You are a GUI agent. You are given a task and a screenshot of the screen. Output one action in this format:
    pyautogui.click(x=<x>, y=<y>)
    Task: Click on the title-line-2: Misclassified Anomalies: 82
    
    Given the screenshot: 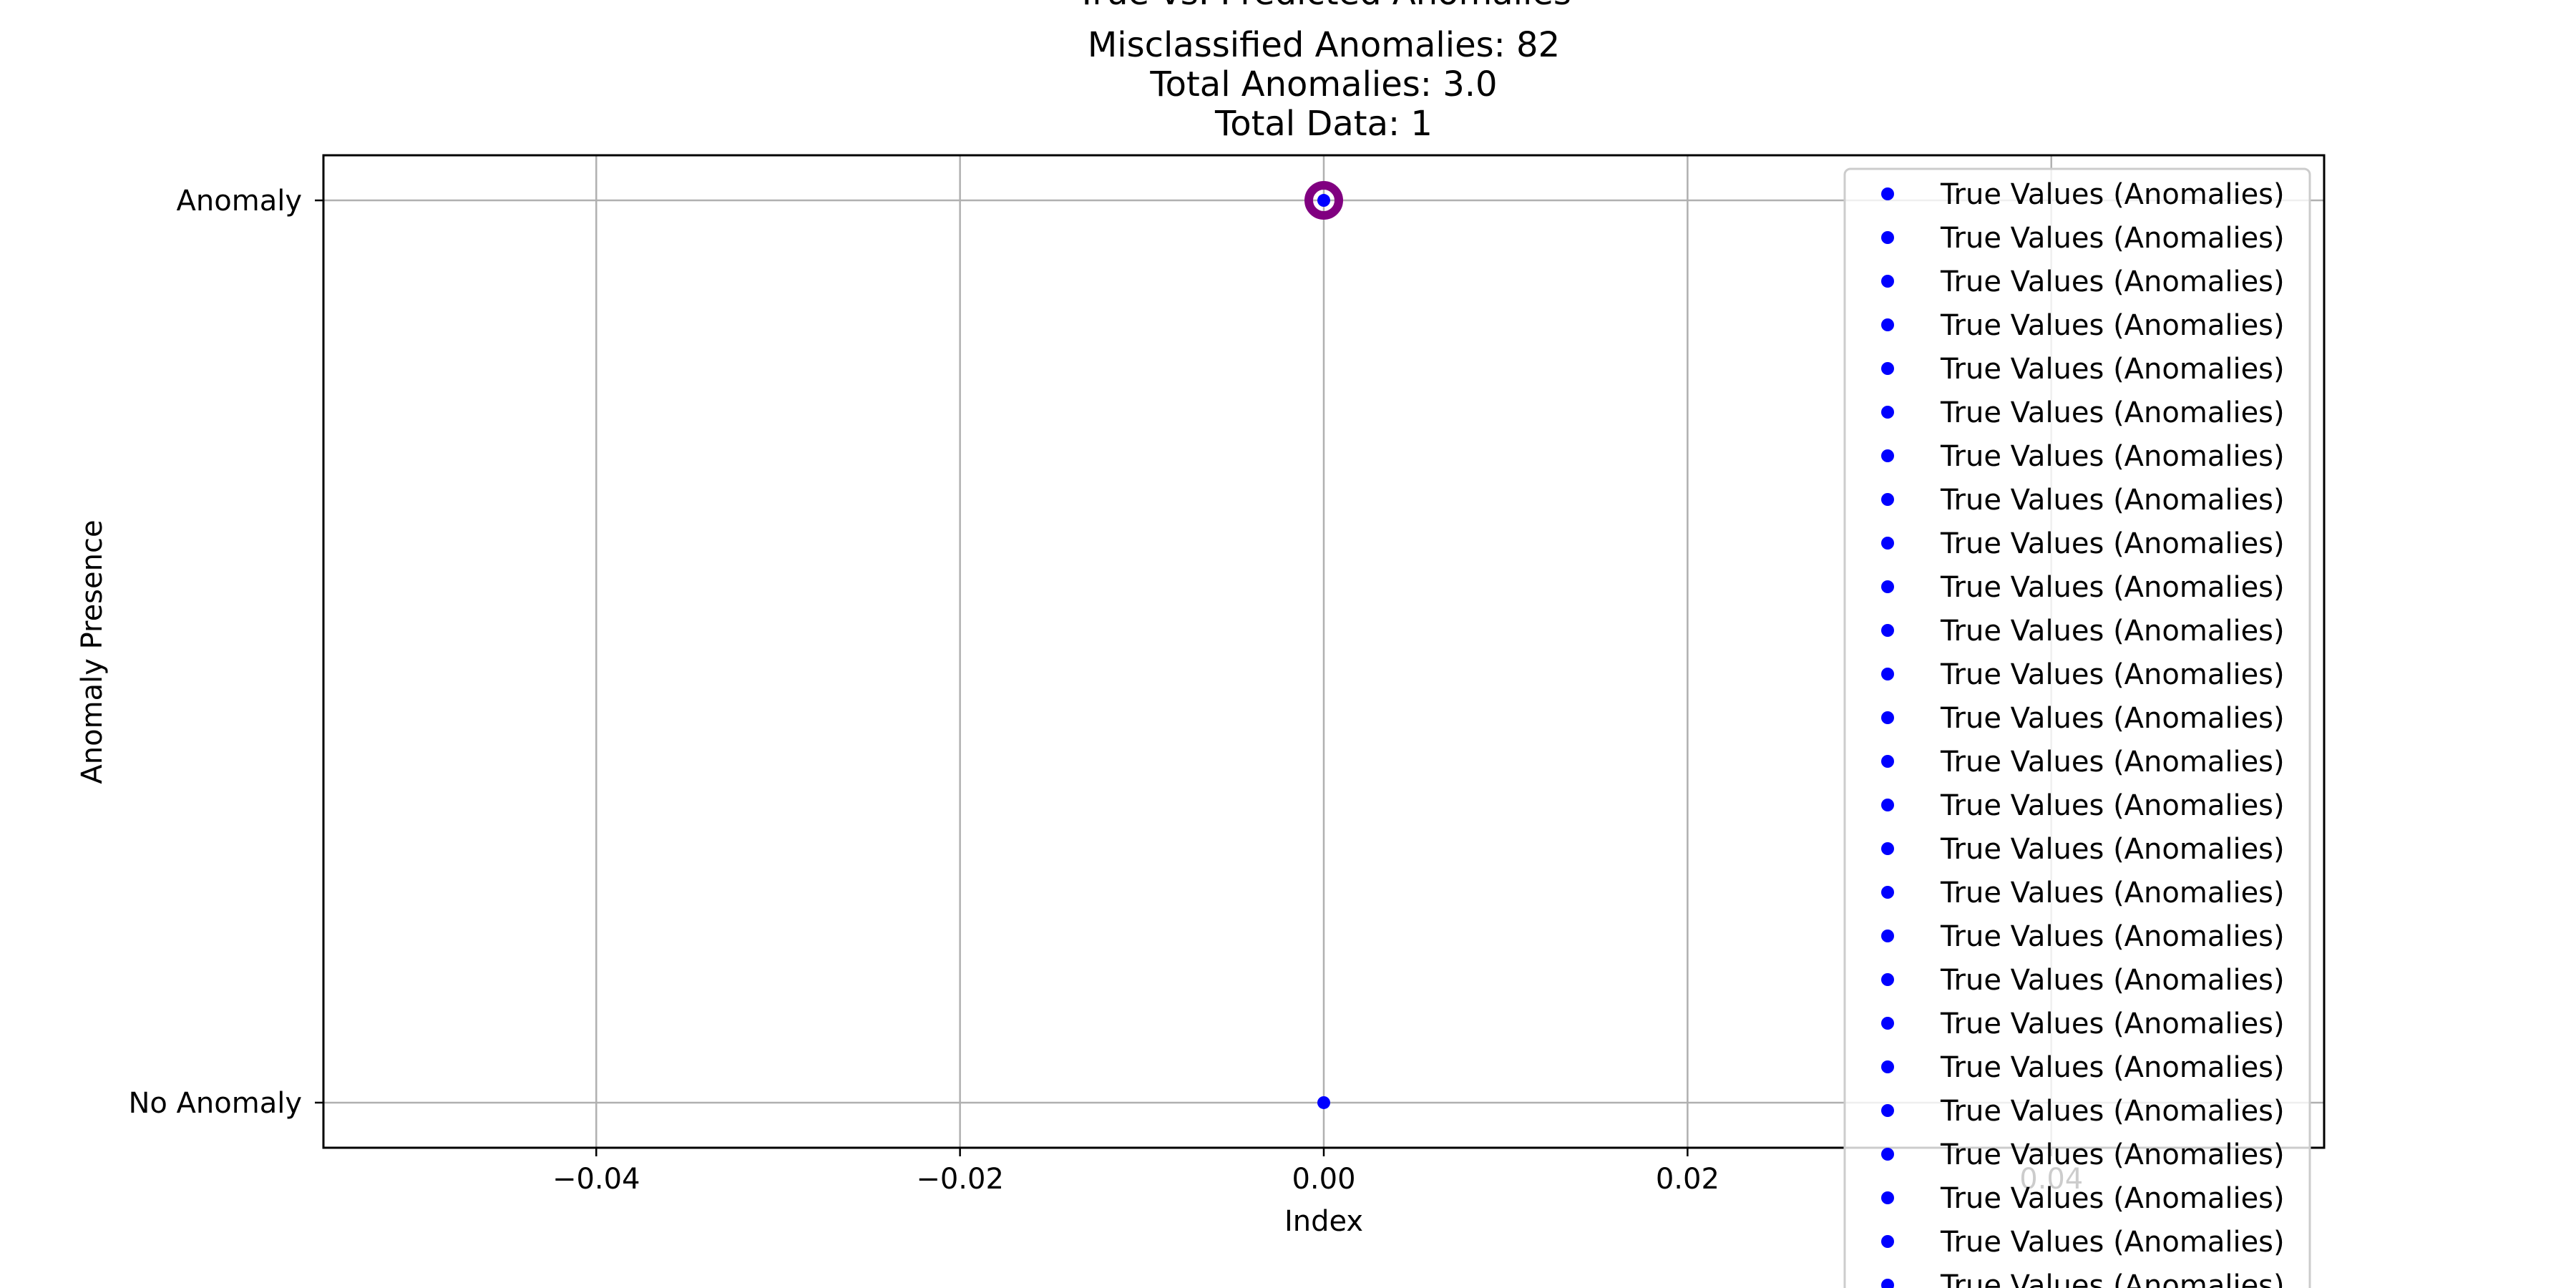 What is the action you would take?
    pyautogui.click(x=1324, y=45)
    